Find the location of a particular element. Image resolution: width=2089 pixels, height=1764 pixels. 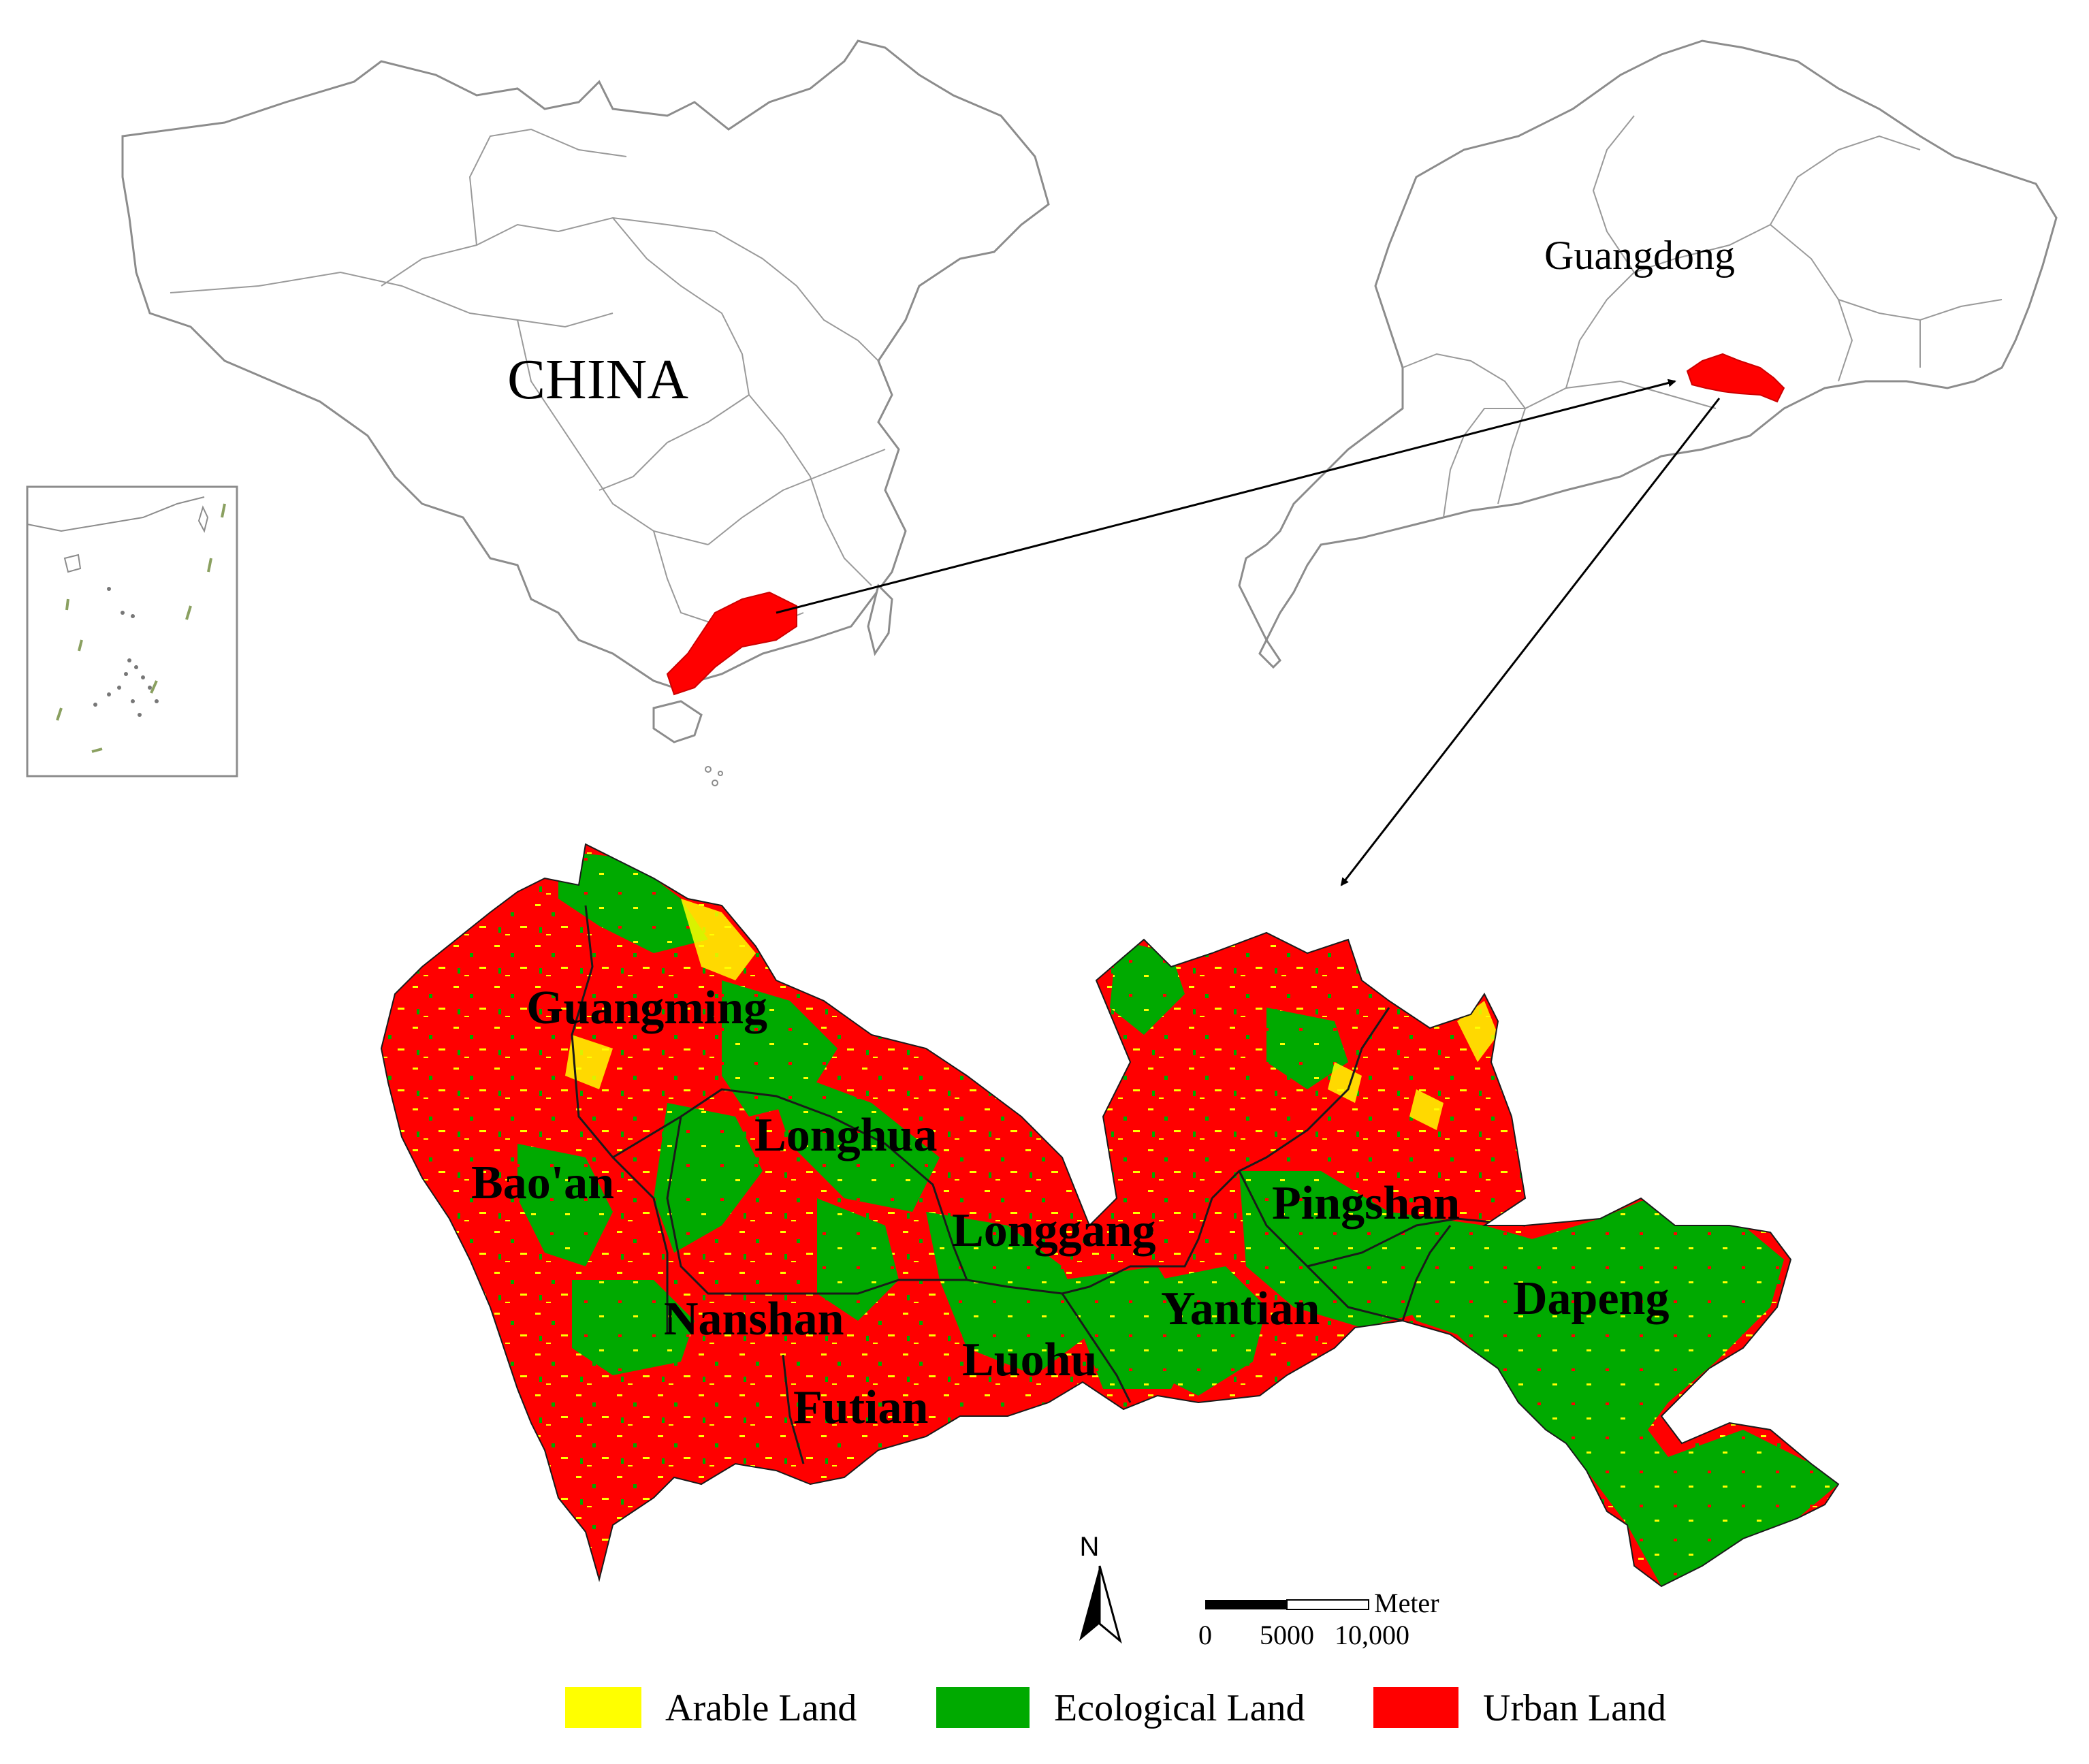

guangdong-label: Guangdong is located at coordinates (1639, 256).